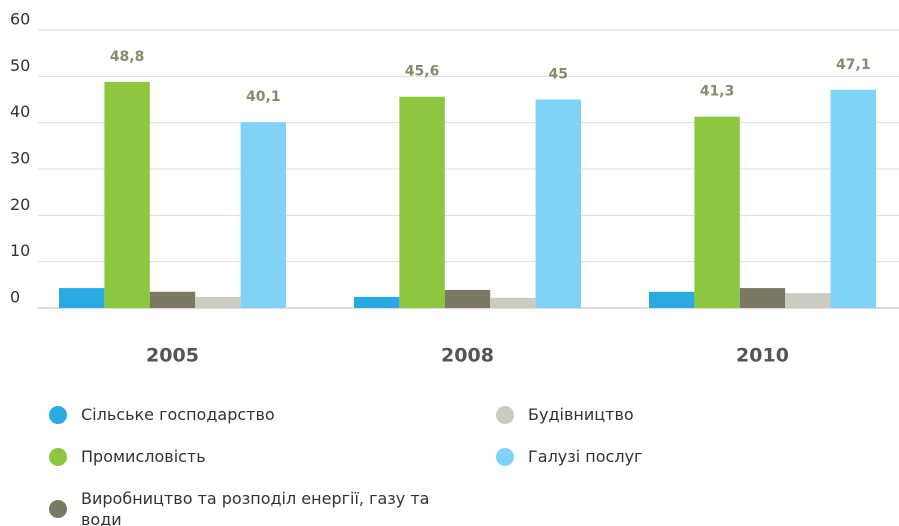 Image resolution: width=899 pixels, height=526 pixels. I want to click on y-tick-label: 30, so click(20, 158).